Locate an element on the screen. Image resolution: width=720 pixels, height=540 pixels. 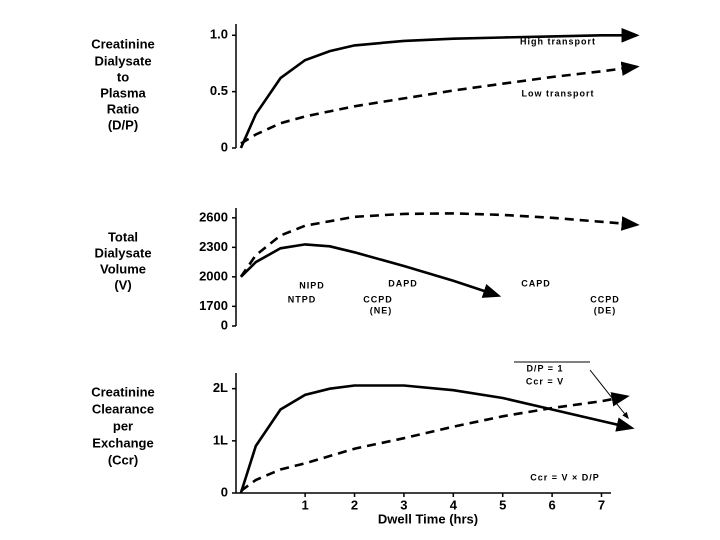
annotation: Ccr = V × D/P is located at coordinates (565, 477).